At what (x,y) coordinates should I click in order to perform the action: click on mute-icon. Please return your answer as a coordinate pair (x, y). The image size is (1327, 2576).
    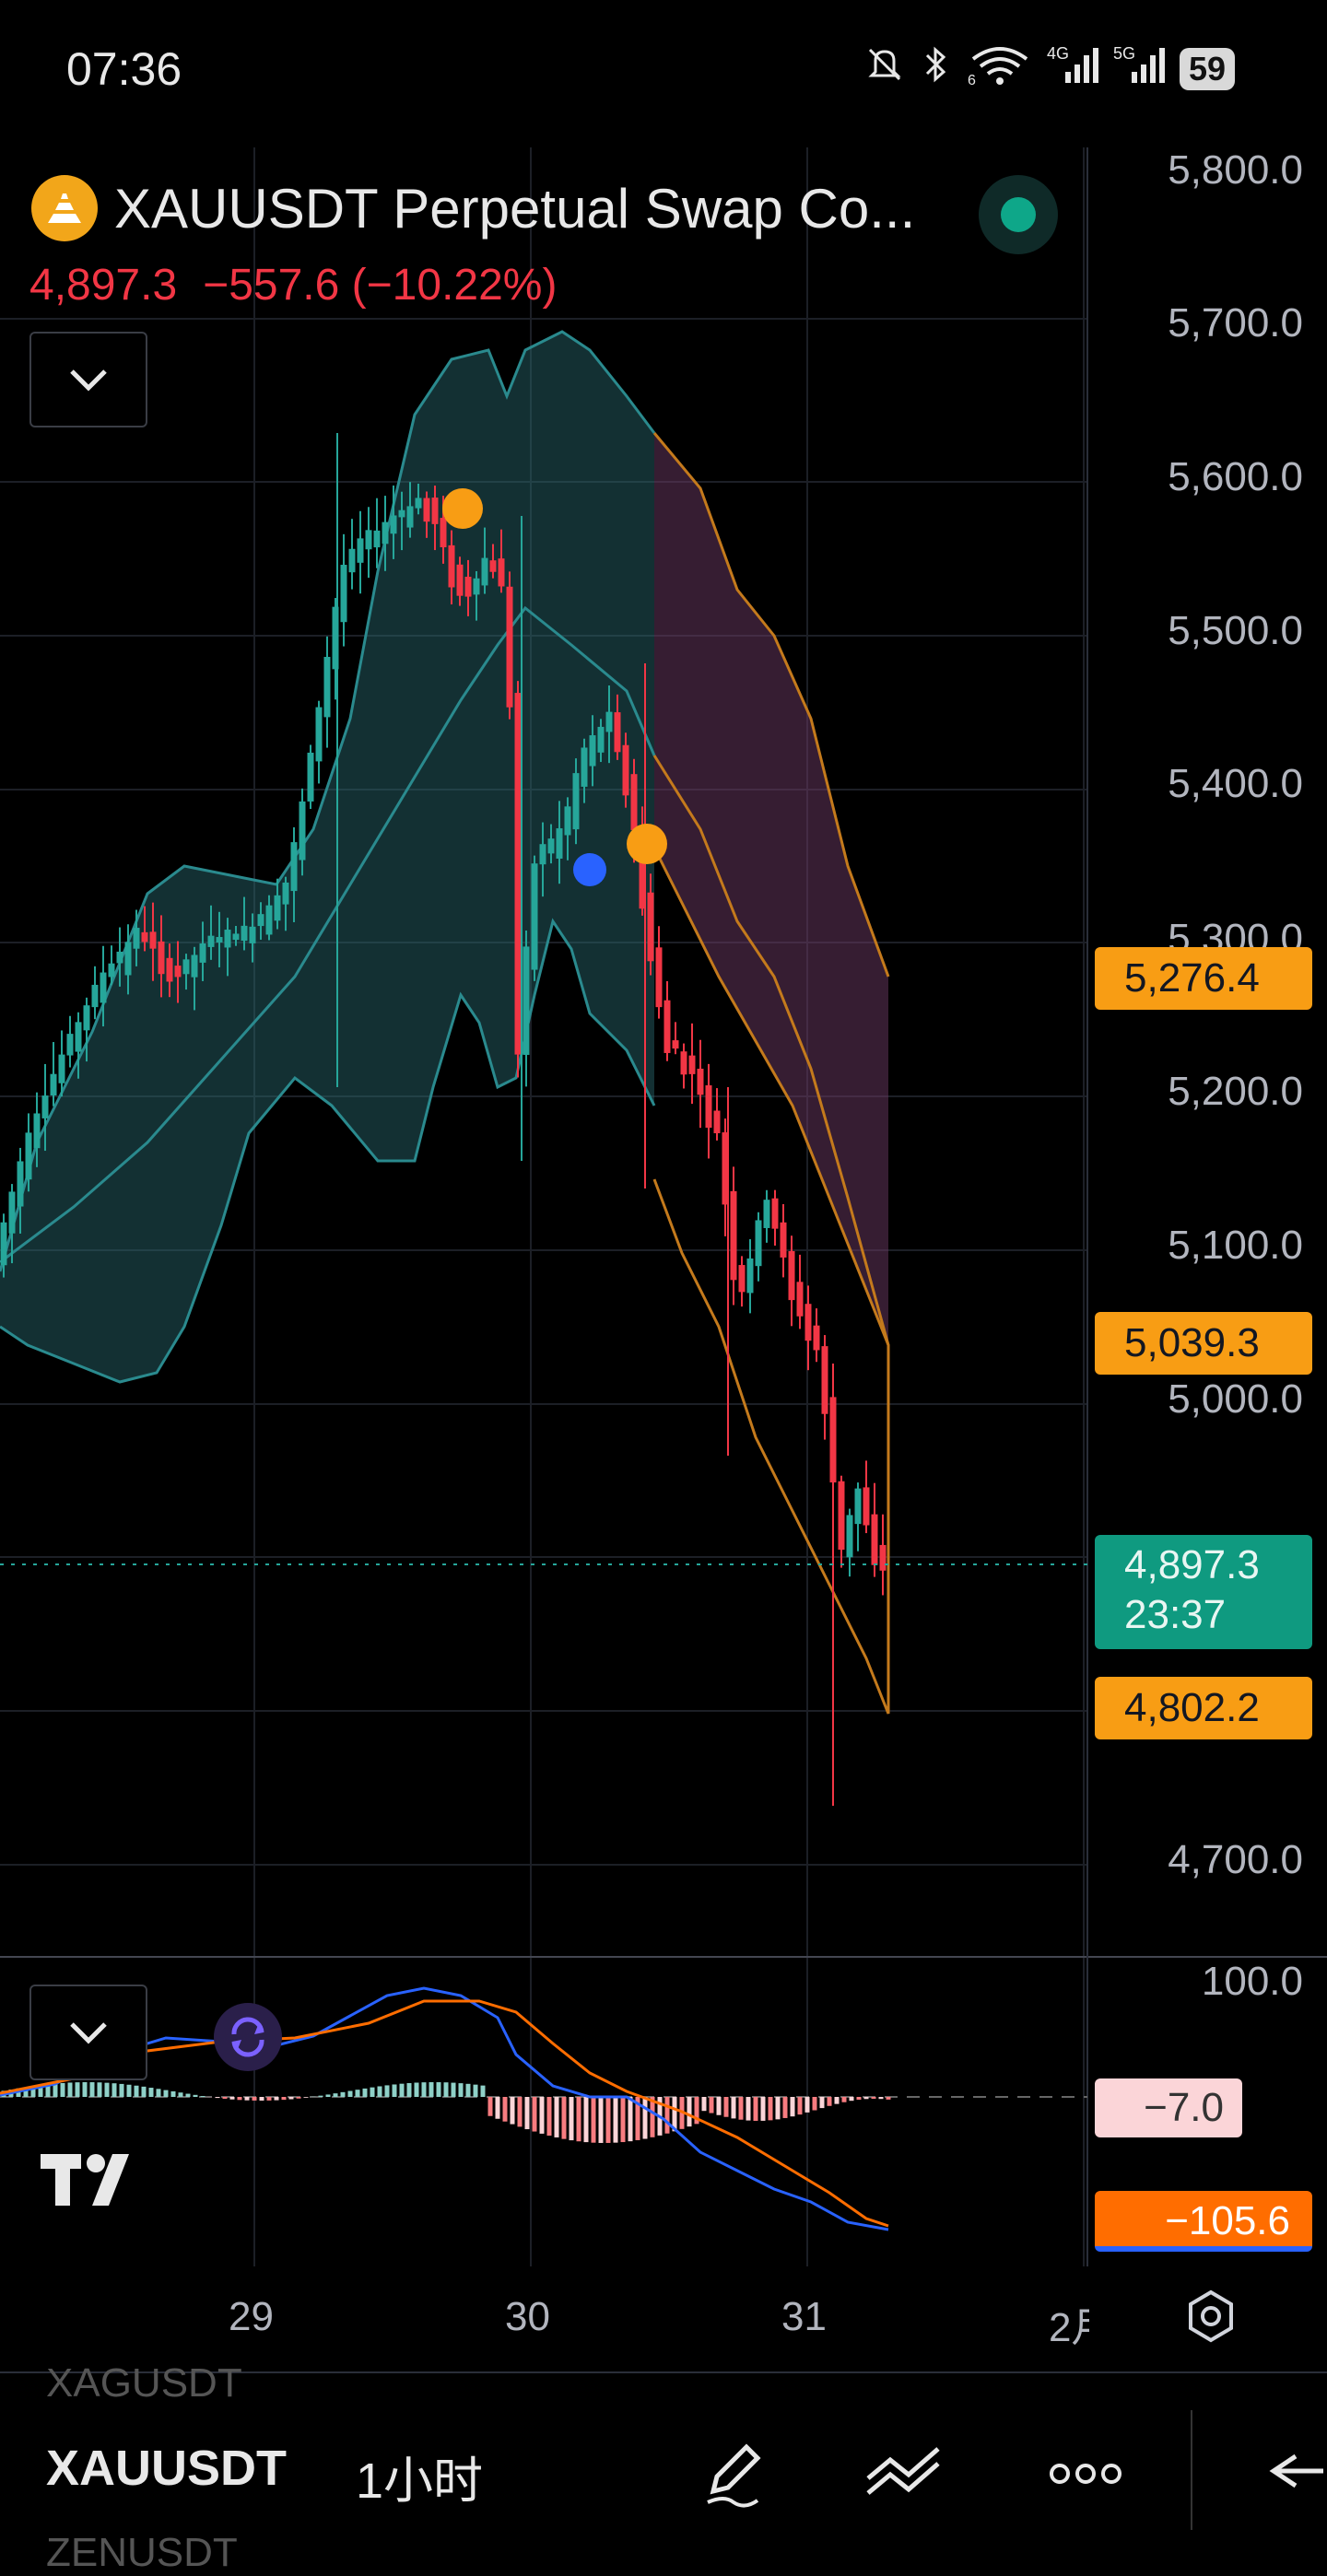
    Looking at the image, I should click on (884, 69).